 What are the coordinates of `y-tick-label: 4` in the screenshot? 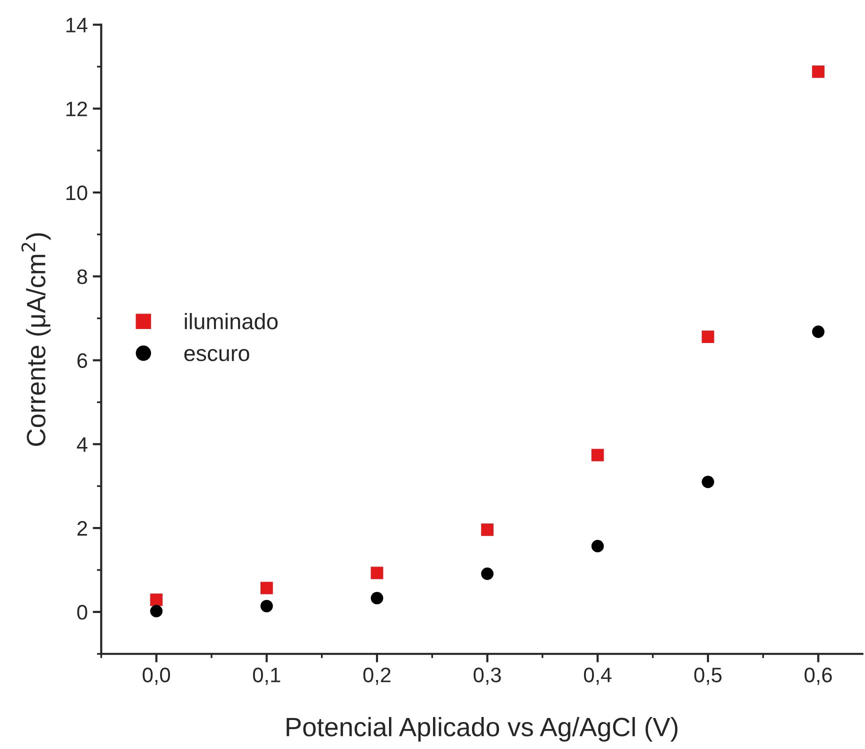 It's located at (82, 444).